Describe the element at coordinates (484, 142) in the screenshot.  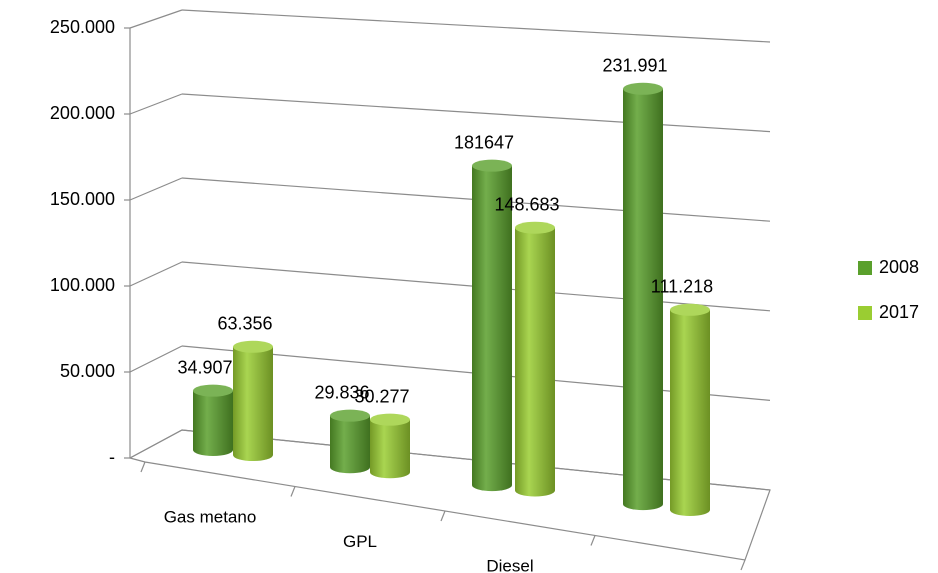
I see `data-label: 181647` at that location.